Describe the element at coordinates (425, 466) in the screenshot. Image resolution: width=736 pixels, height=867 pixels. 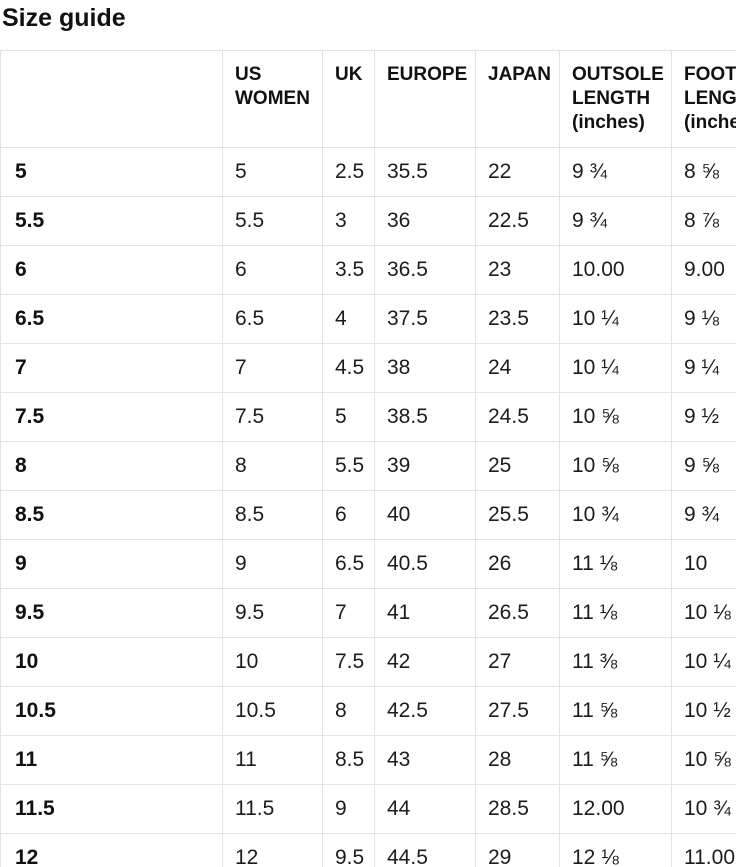
I see `cell-europe: 39` at that location.